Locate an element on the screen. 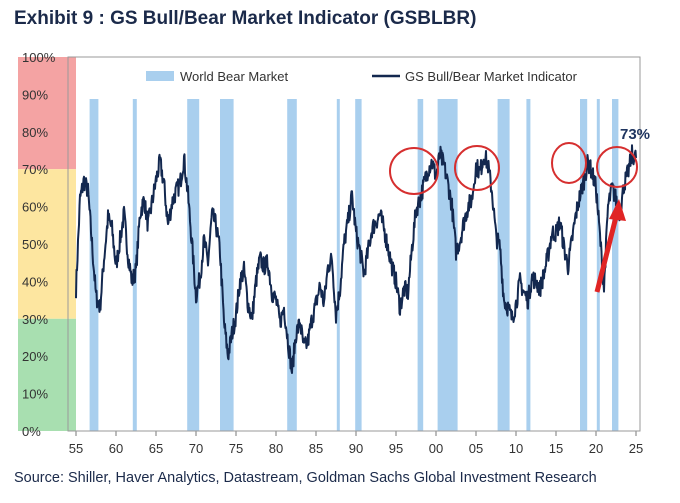  zone-layer is located at coordinates (47, 244).